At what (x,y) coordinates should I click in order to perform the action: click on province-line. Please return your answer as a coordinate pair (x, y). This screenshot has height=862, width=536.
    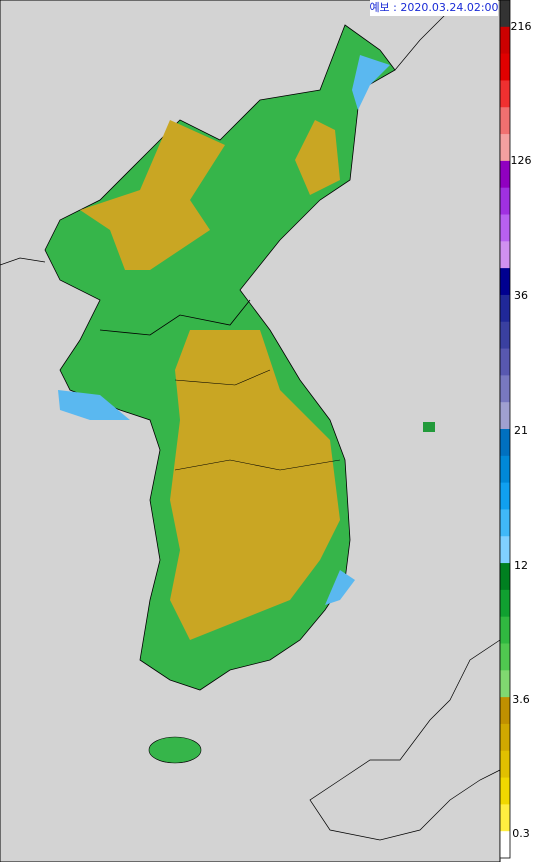
    Looking at the image, I should click on (257, 465).